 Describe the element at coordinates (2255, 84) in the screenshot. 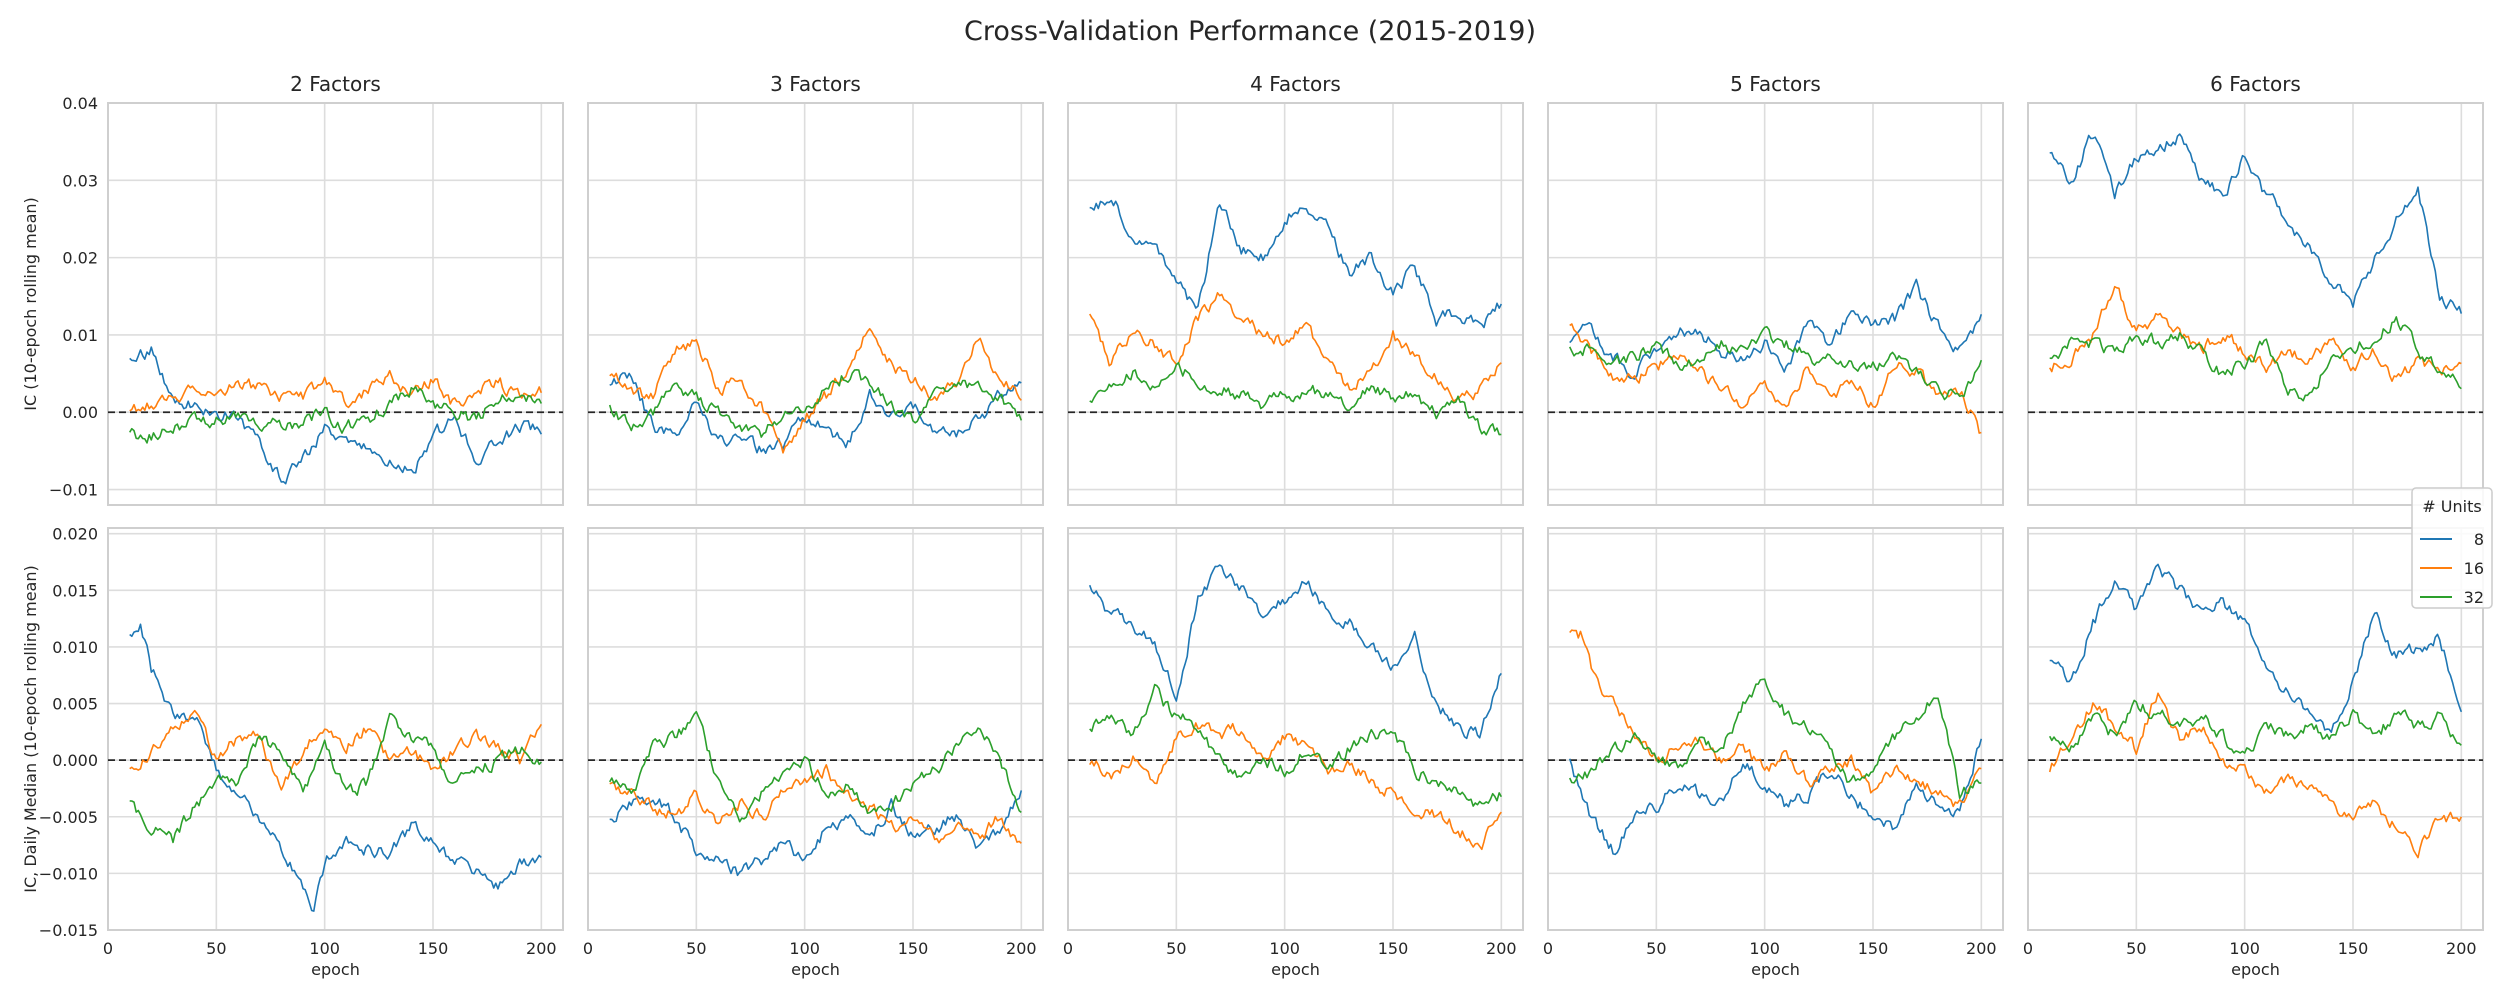

I see `panel-title: 6 Factors` at that location.